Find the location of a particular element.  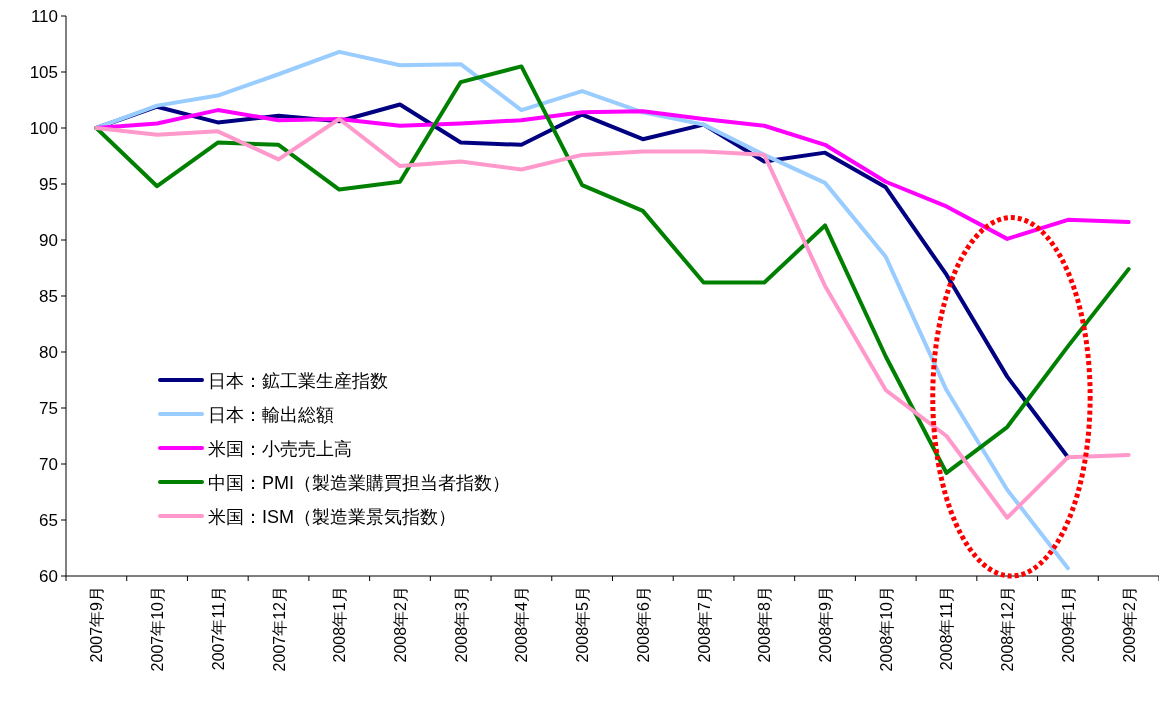

x-tick-label: 2008年10月 is located at coordinates (886, 629).